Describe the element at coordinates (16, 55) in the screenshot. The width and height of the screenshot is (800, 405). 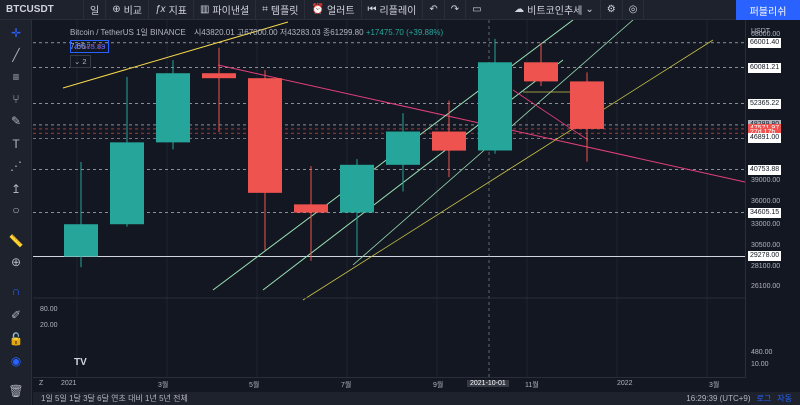
I see `trend-line-icon: ╱` at that location.